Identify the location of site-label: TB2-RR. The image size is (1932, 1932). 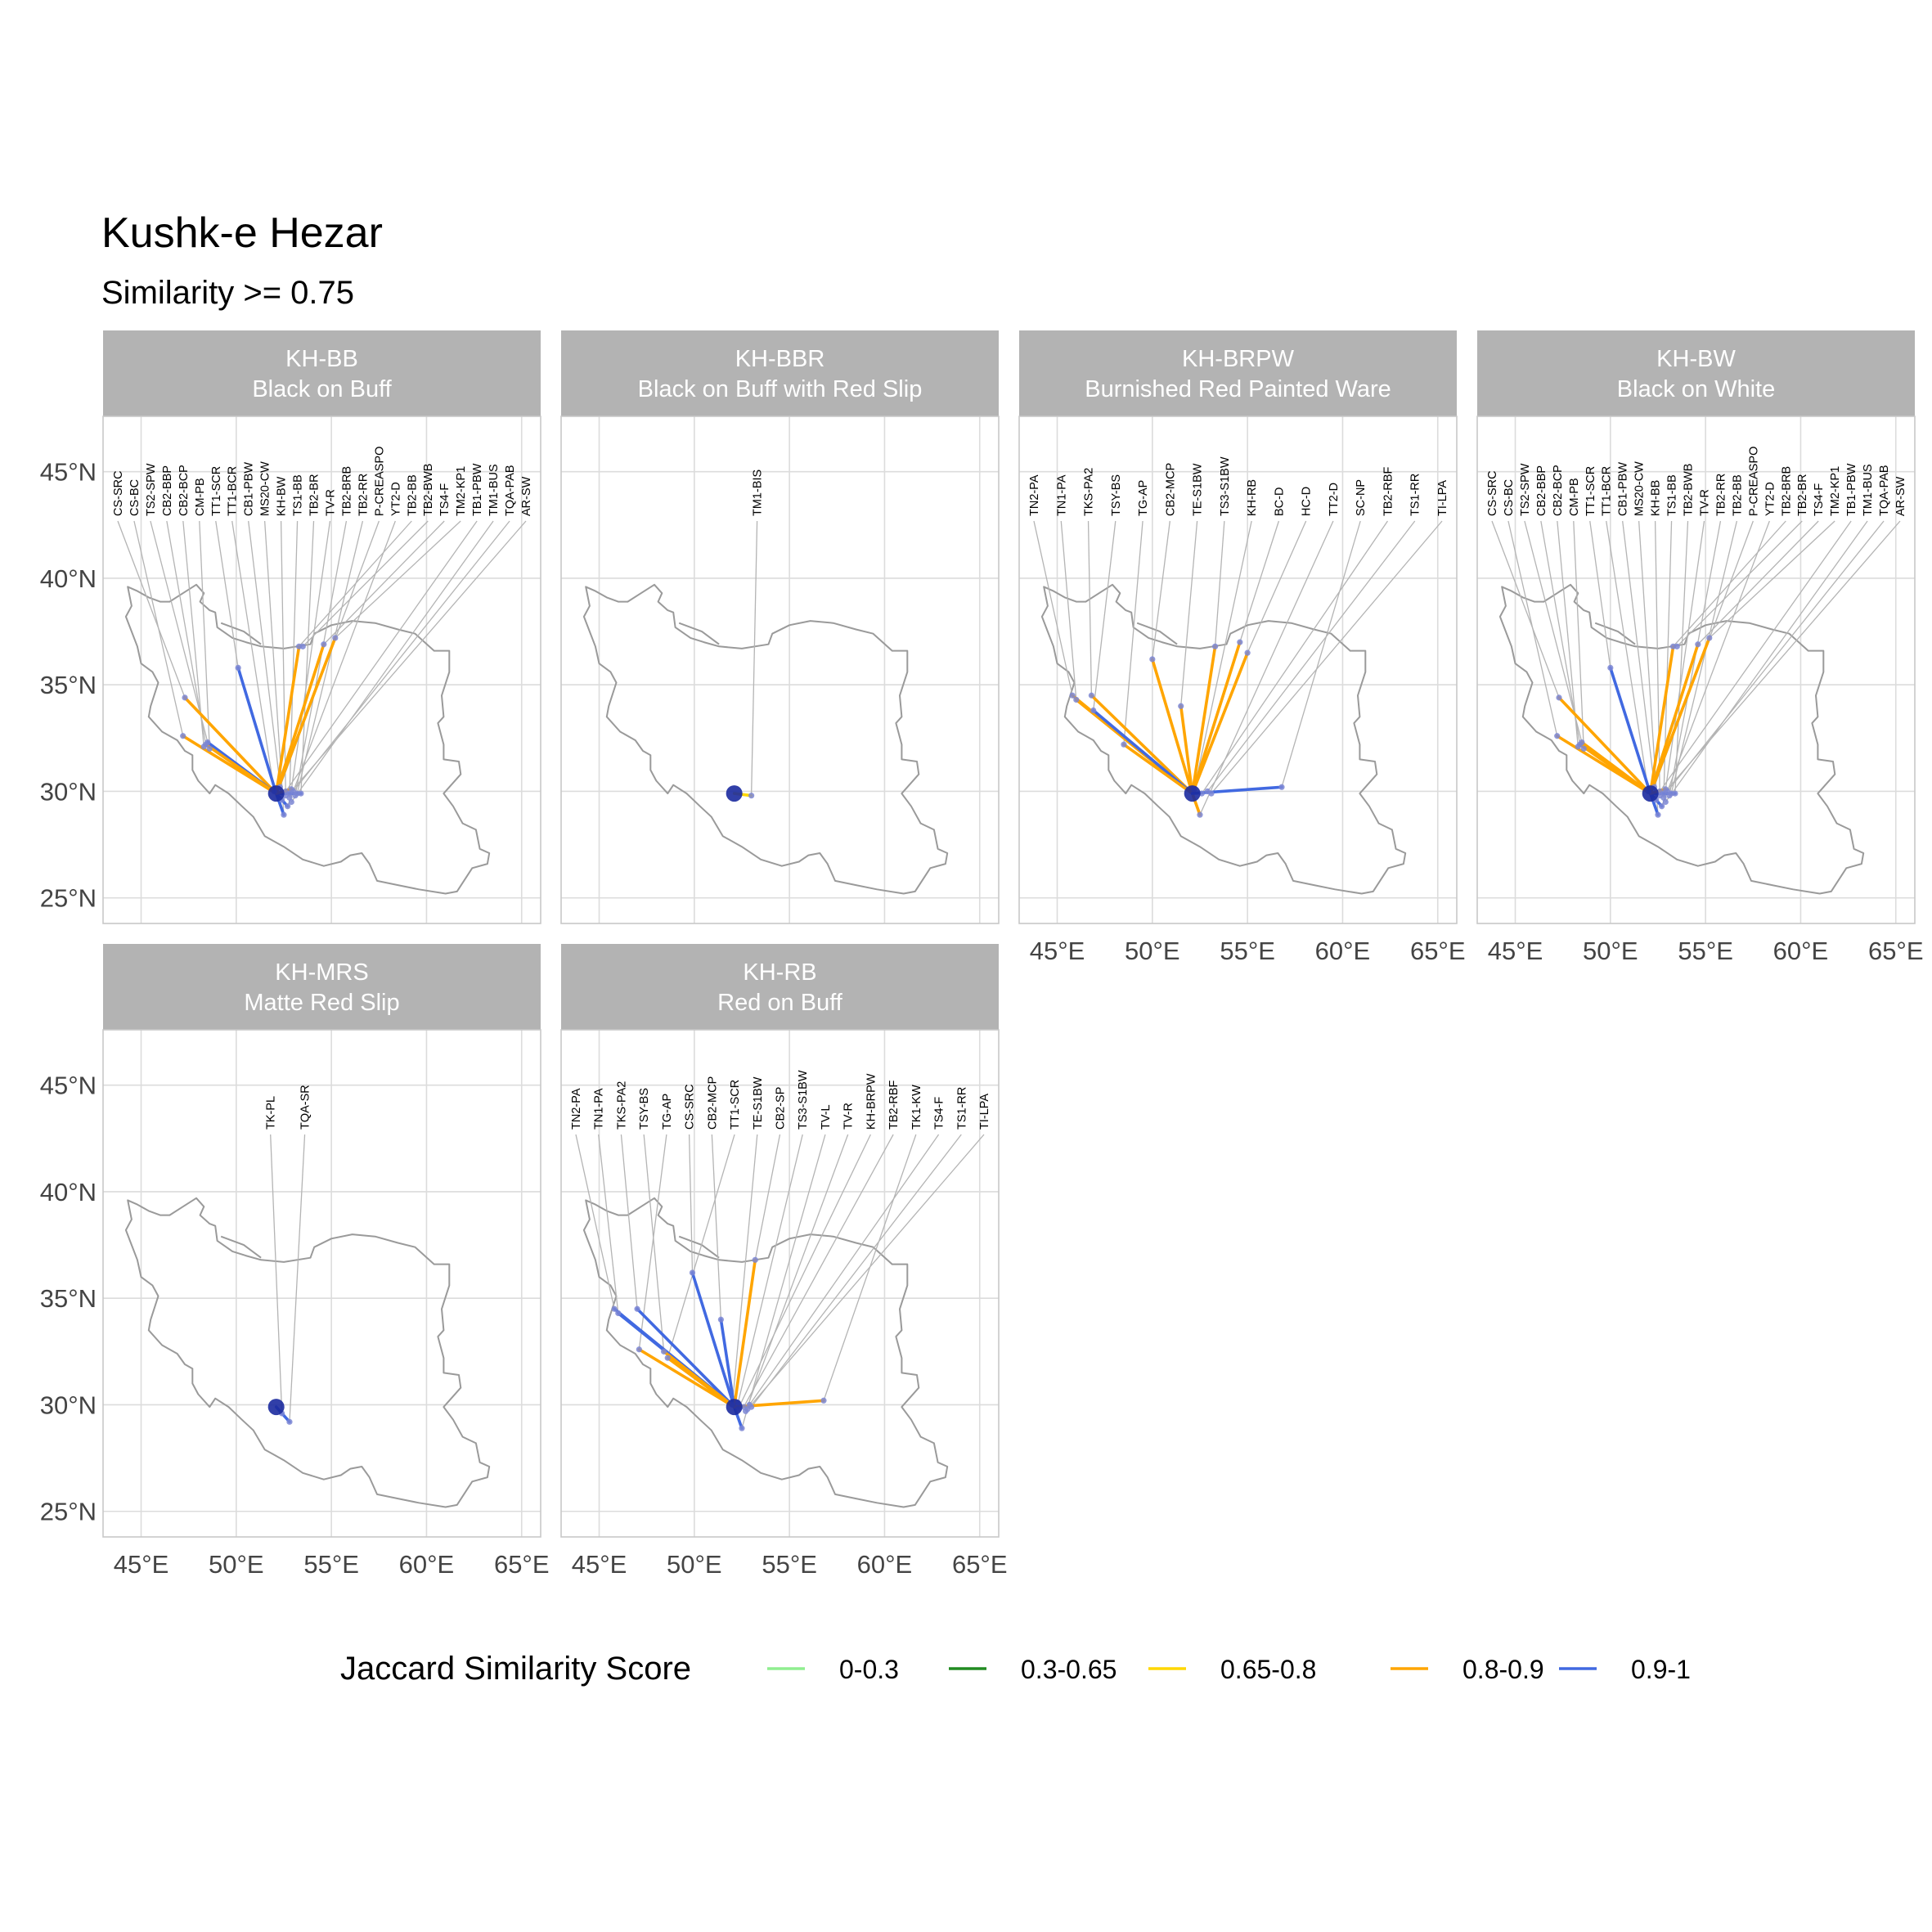
(364, 495).